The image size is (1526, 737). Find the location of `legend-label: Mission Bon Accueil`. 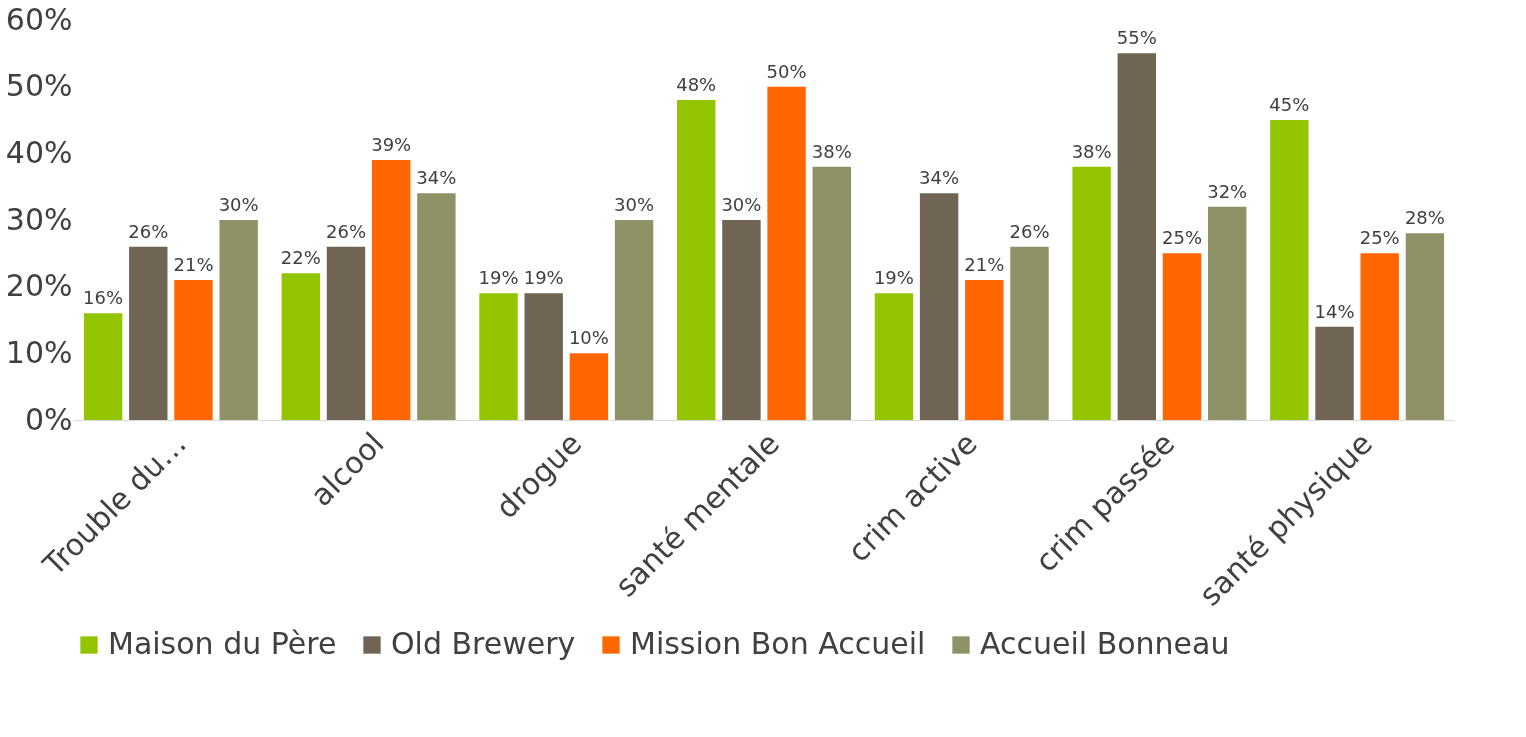

legend-label: Mission Bon Accueil is located at coordinates (778, 643).